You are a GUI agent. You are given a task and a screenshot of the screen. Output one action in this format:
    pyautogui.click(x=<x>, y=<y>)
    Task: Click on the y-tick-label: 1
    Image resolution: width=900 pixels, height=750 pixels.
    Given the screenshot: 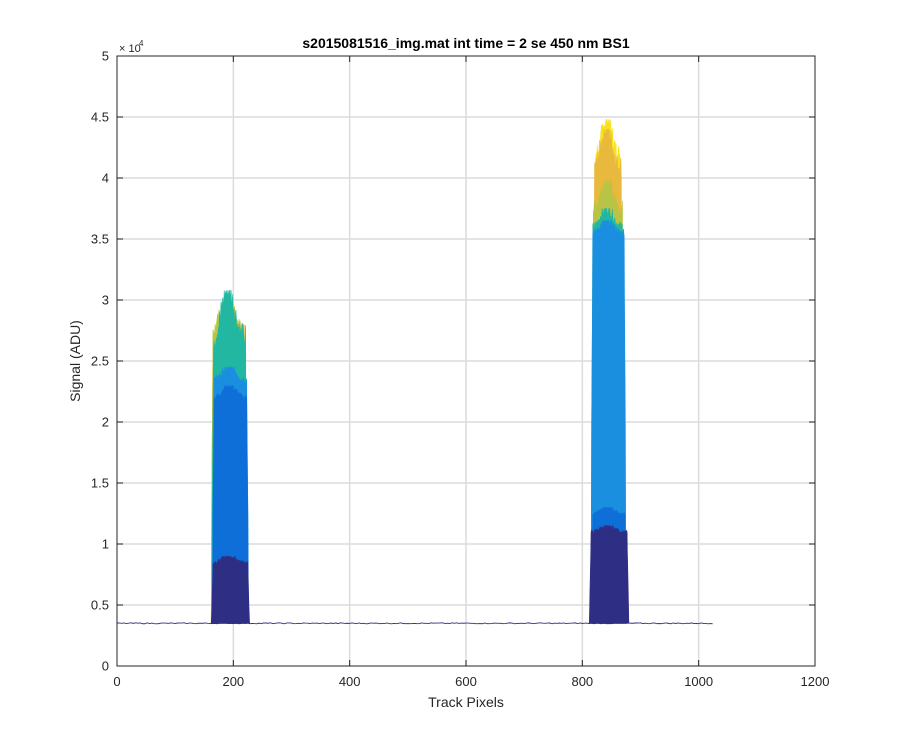 What is the action you would take?
    pyautogui.click(x=105, y=544)
    